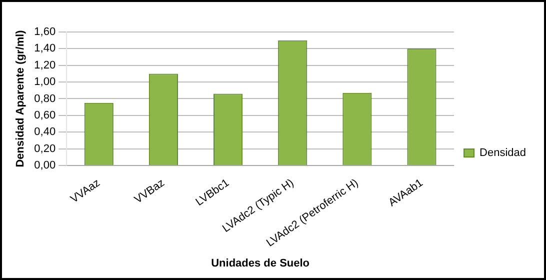 Image resolution: width=546 pixels, height=280 pixels. Describe the element at coordinates (20, 99) in the screenshot. I see `y-axis-title: Densidad Aparente (gr/ml)` at that location.